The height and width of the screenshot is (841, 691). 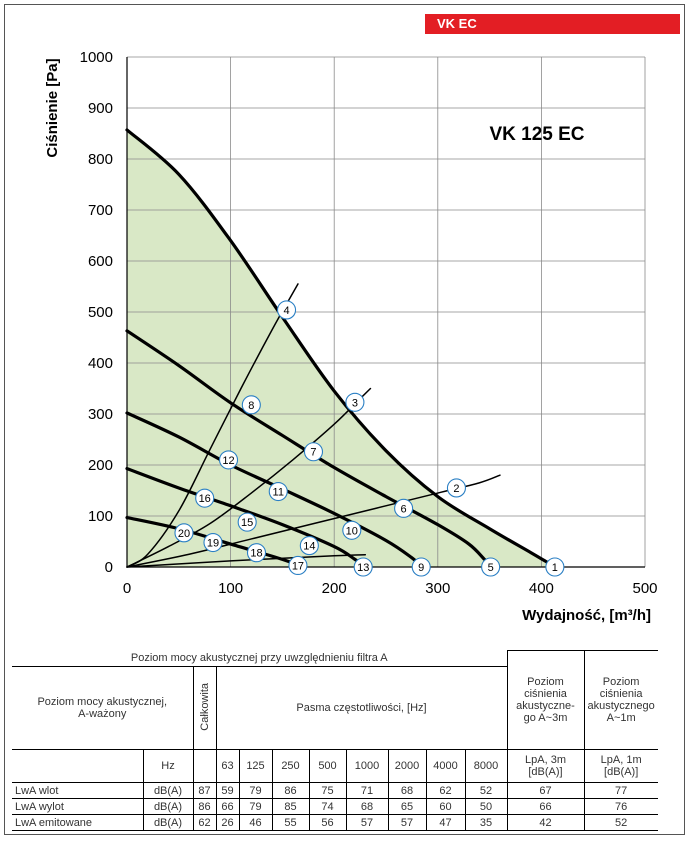 I want to click on value-cell: 26, so click(x=227, y=822).